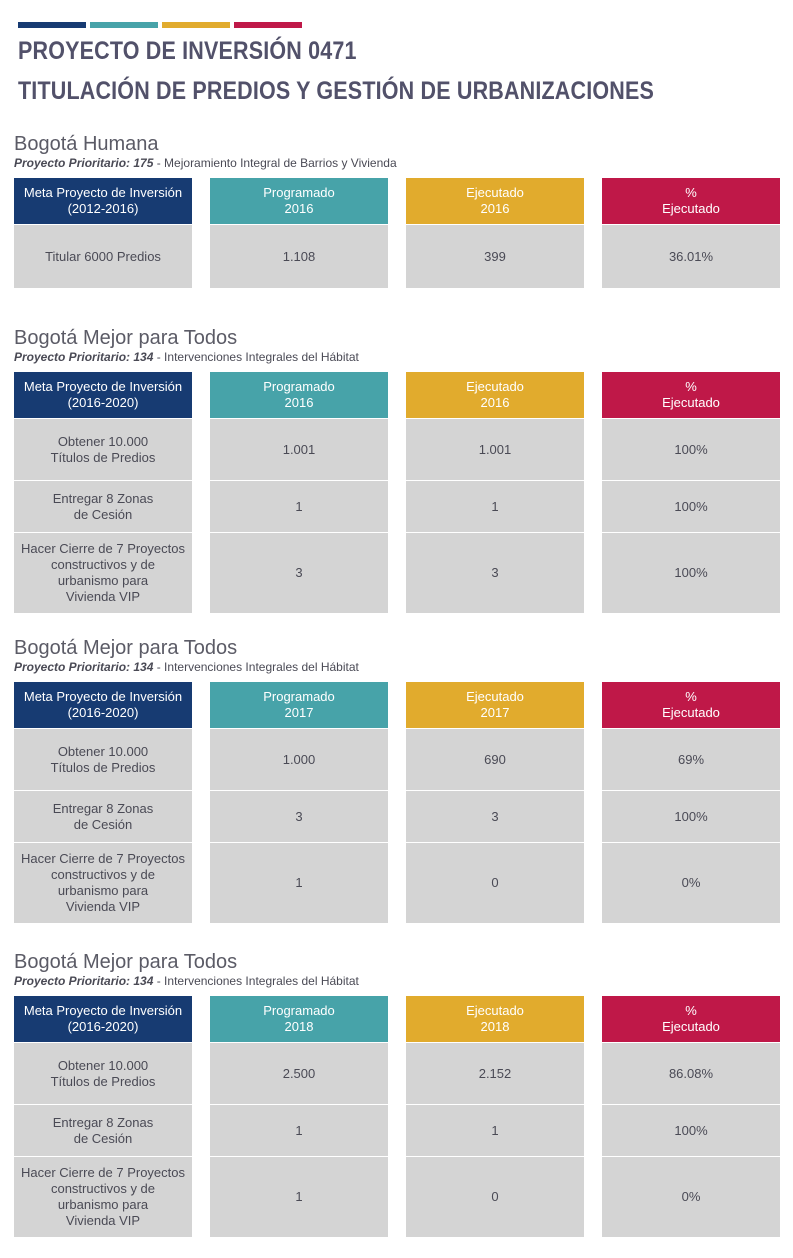  What do you see at coordinates (196, 25) in the screenshot?
I see `color-bar-gold` at bounding box center [196, 25].